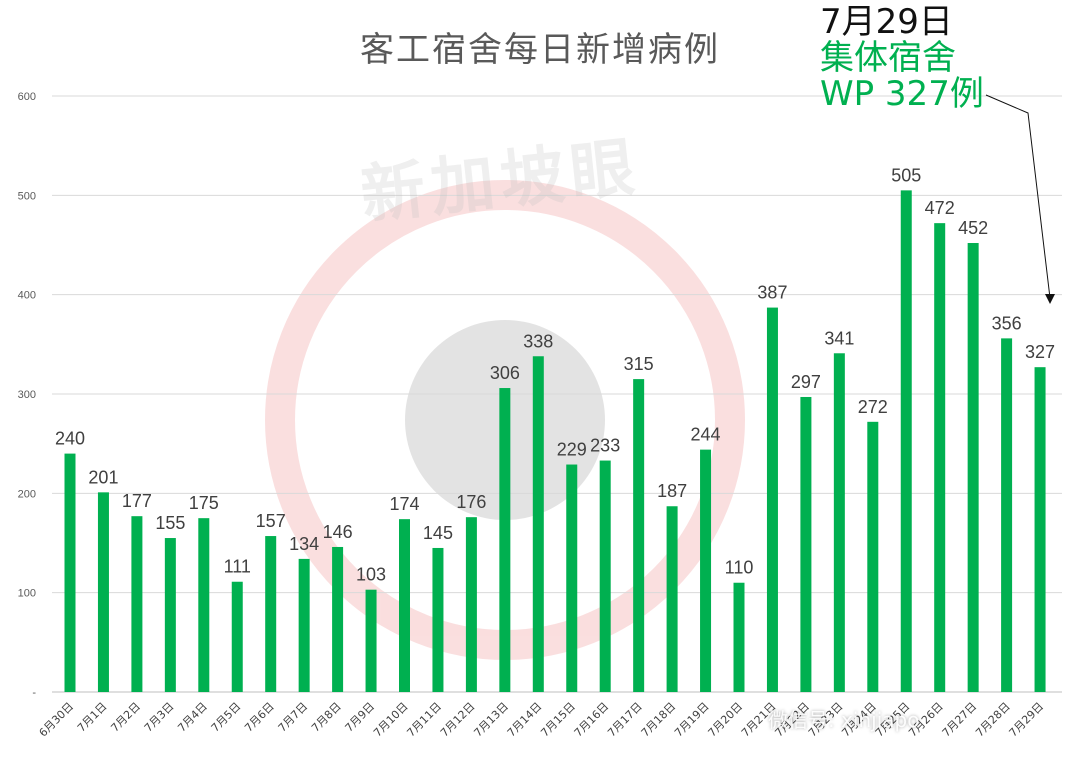 The height and width of the screenshot is (768, 1080). What do you see at coordinates (973, 228) in the screenshot?
I see `data-label: 452` at bounding box center [973, 228].